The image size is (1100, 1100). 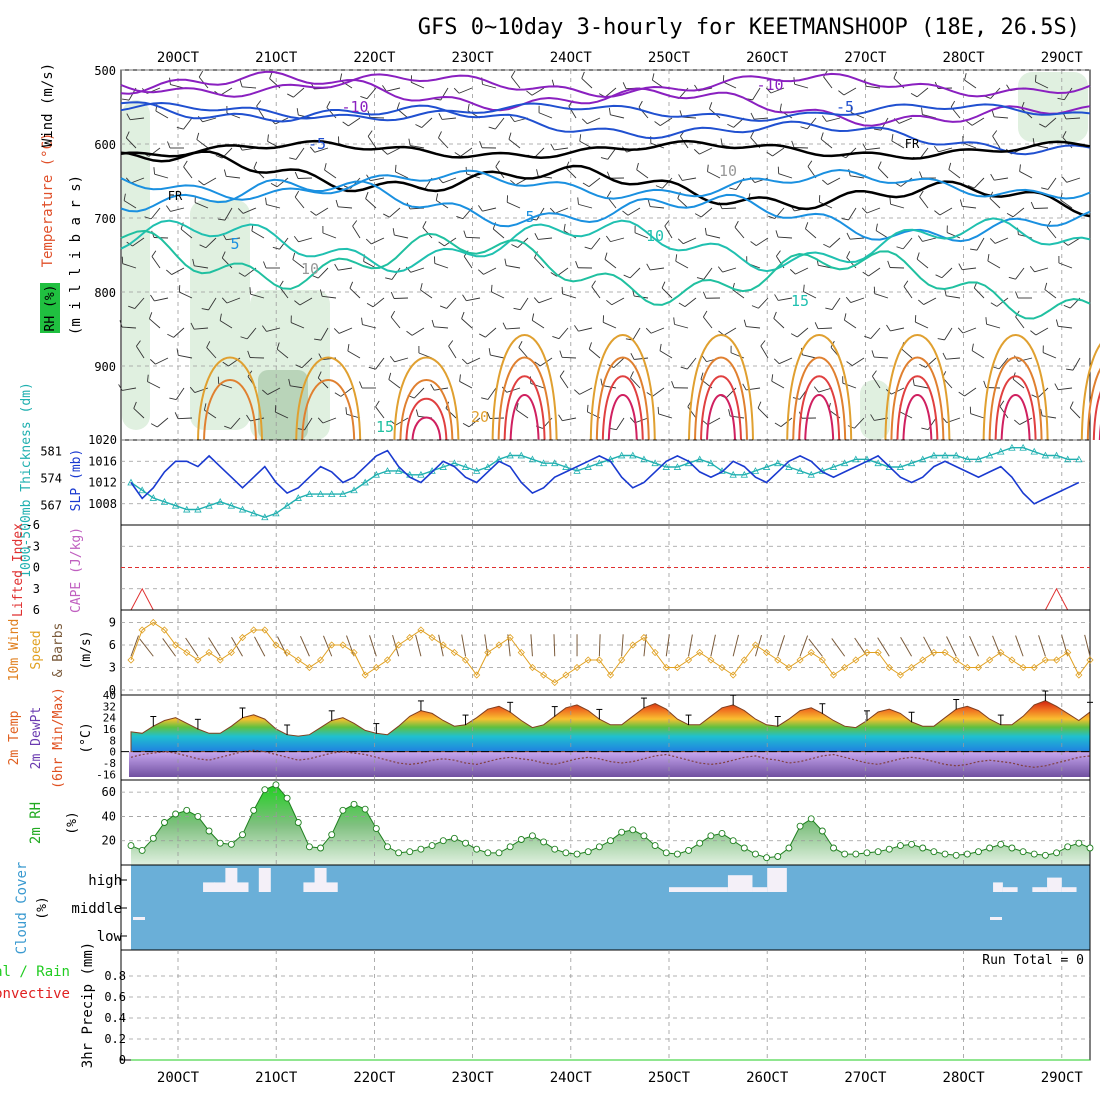 I want to click on cloud-low-bar, so click(x=139, y=918).